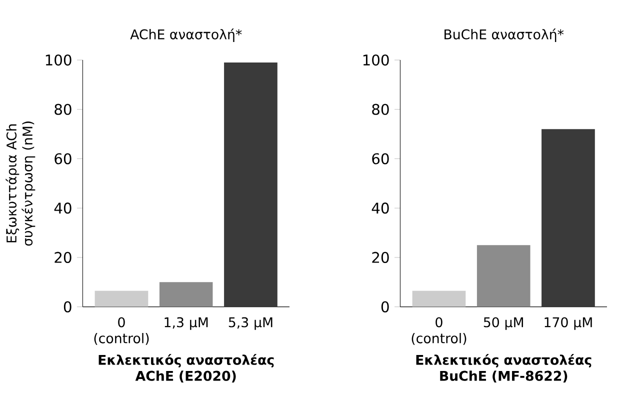  I want to click on chart-title: AChE αναστολή*, so click(186, 35).